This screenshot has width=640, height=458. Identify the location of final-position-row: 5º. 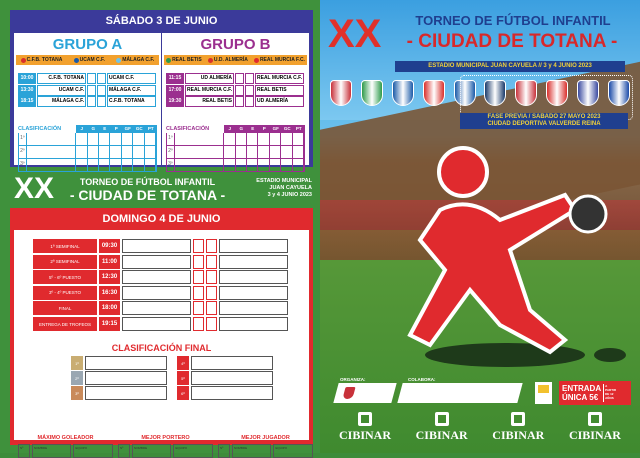
(225, 378).